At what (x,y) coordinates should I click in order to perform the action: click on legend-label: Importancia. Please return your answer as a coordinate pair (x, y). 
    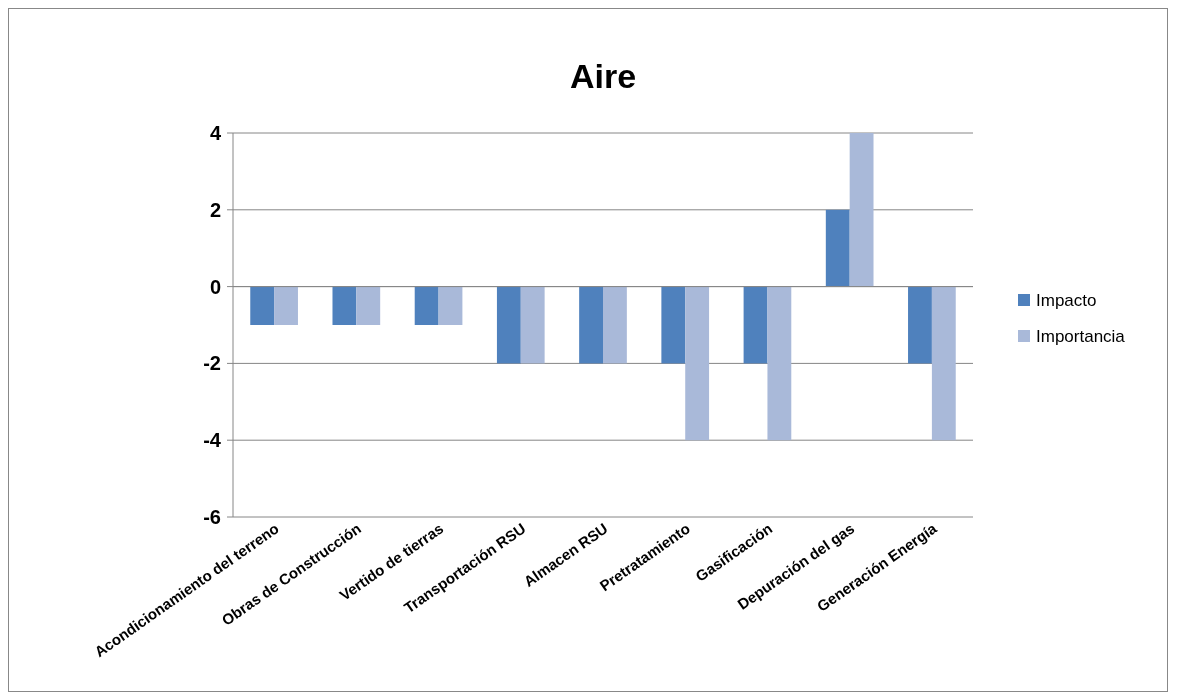
    Looking at the image, I should click on (1081, 336).